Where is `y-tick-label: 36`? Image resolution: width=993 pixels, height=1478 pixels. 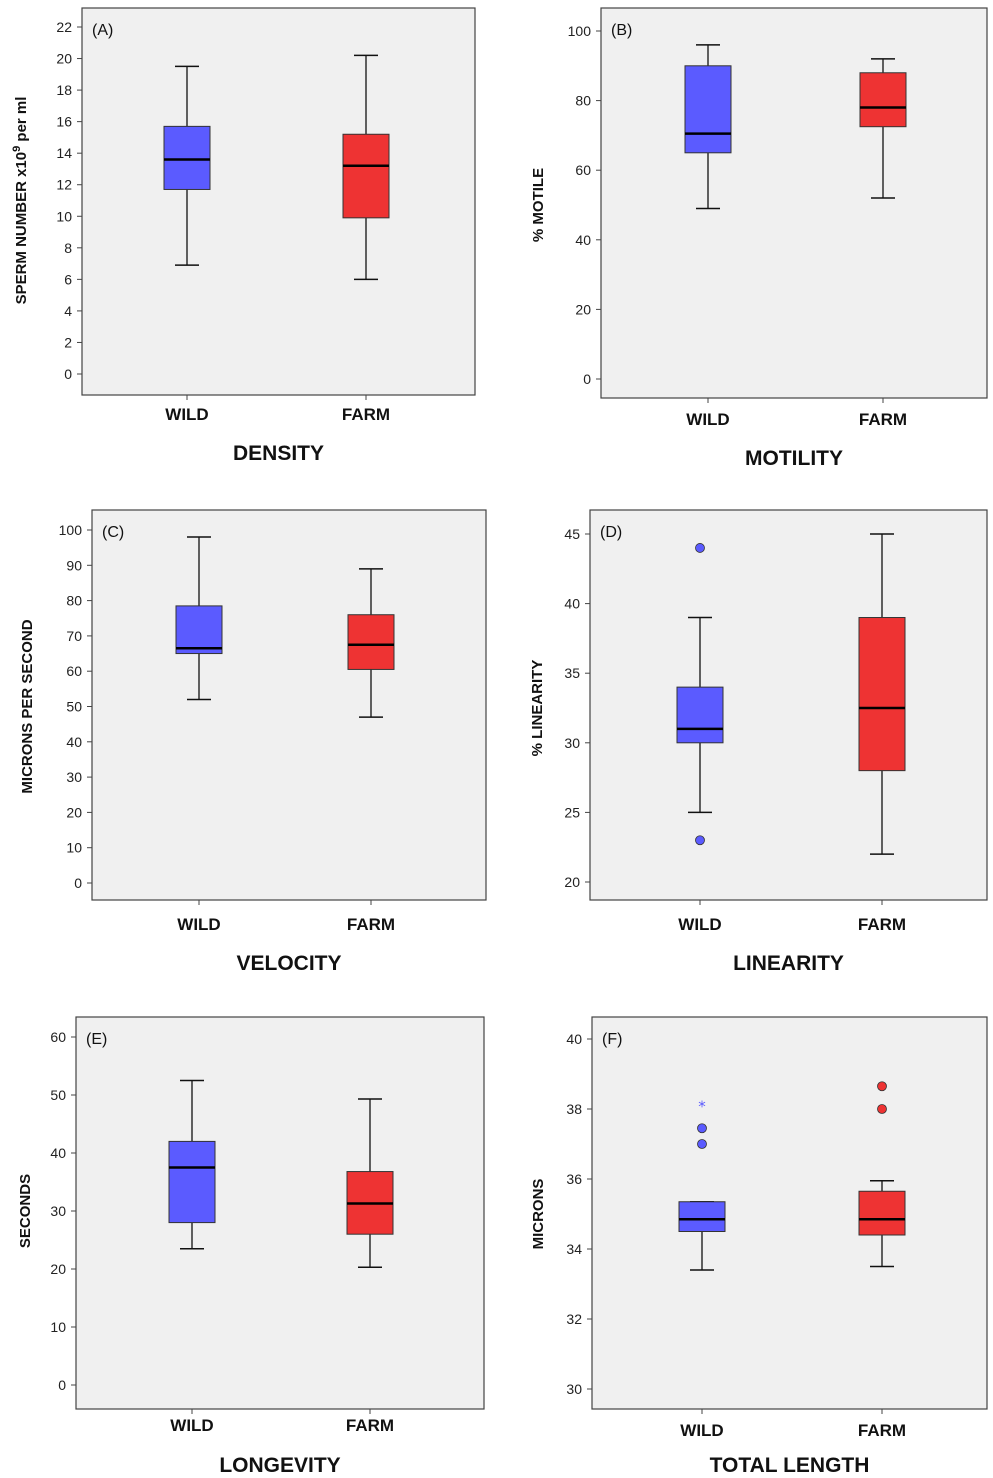
y-tick-label: 36 is located at coordinates (574, 1179).